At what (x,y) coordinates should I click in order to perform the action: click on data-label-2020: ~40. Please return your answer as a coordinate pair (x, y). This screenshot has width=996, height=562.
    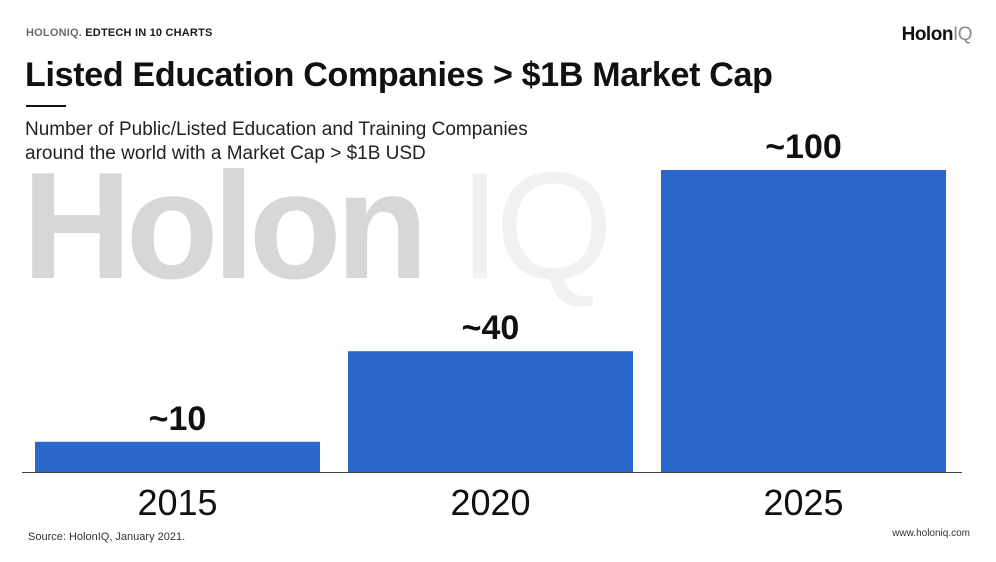
    Looking at the image, I should click on (491, 328).